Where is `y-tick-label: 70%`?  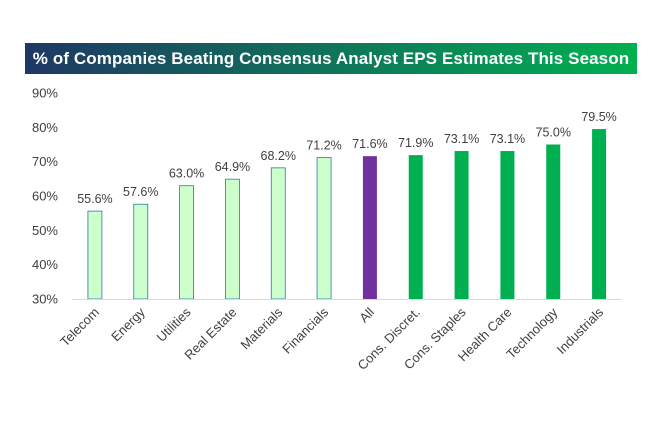 y-tick-label: 70% is located at coordinates (45, 161).